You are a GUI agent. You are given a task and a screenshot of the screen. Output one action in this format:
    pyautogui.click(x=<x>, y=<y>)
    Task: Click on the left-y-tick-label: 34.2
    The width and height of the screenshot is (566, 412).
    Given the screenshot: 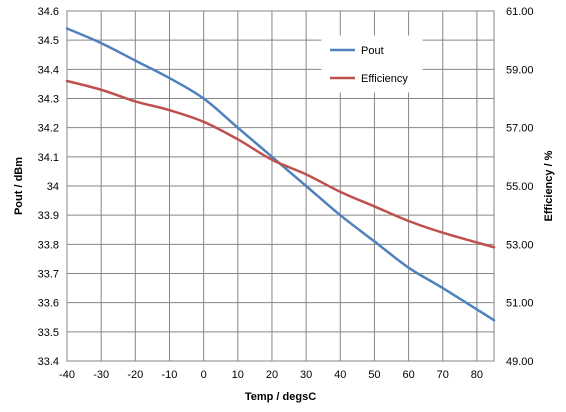 What is the action you would take?
    pyautogui.click(x=48, y=129)
    